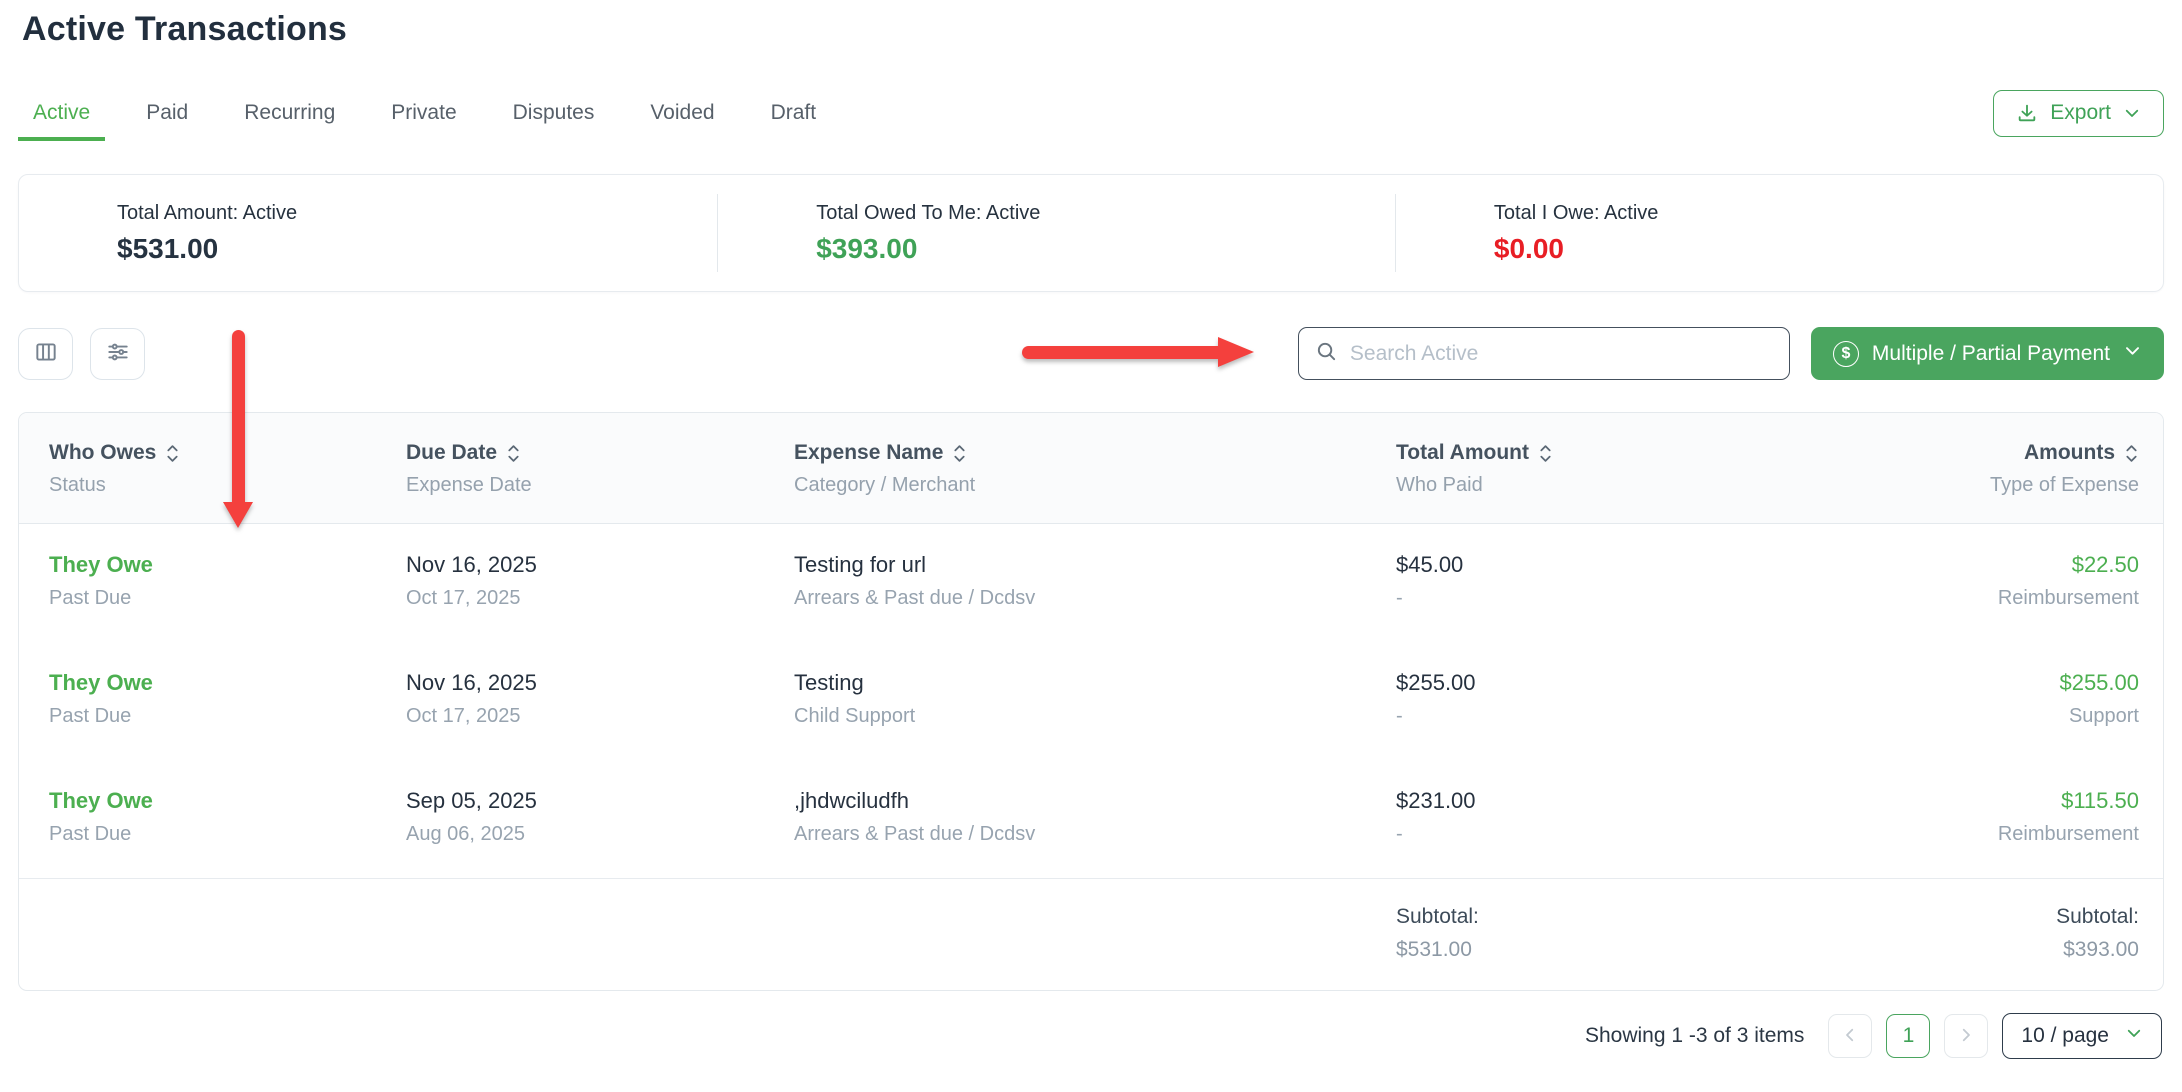 The image size is (2182, 1092). Describe the element at coordinates (2027, 113) in the screenshot. I see `download-icon` at that location.